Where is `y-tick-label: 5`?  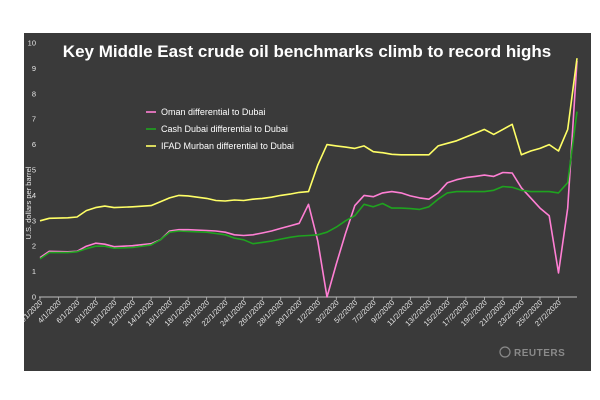 y-tick-label: 5 is located at coordinates (34, 170).